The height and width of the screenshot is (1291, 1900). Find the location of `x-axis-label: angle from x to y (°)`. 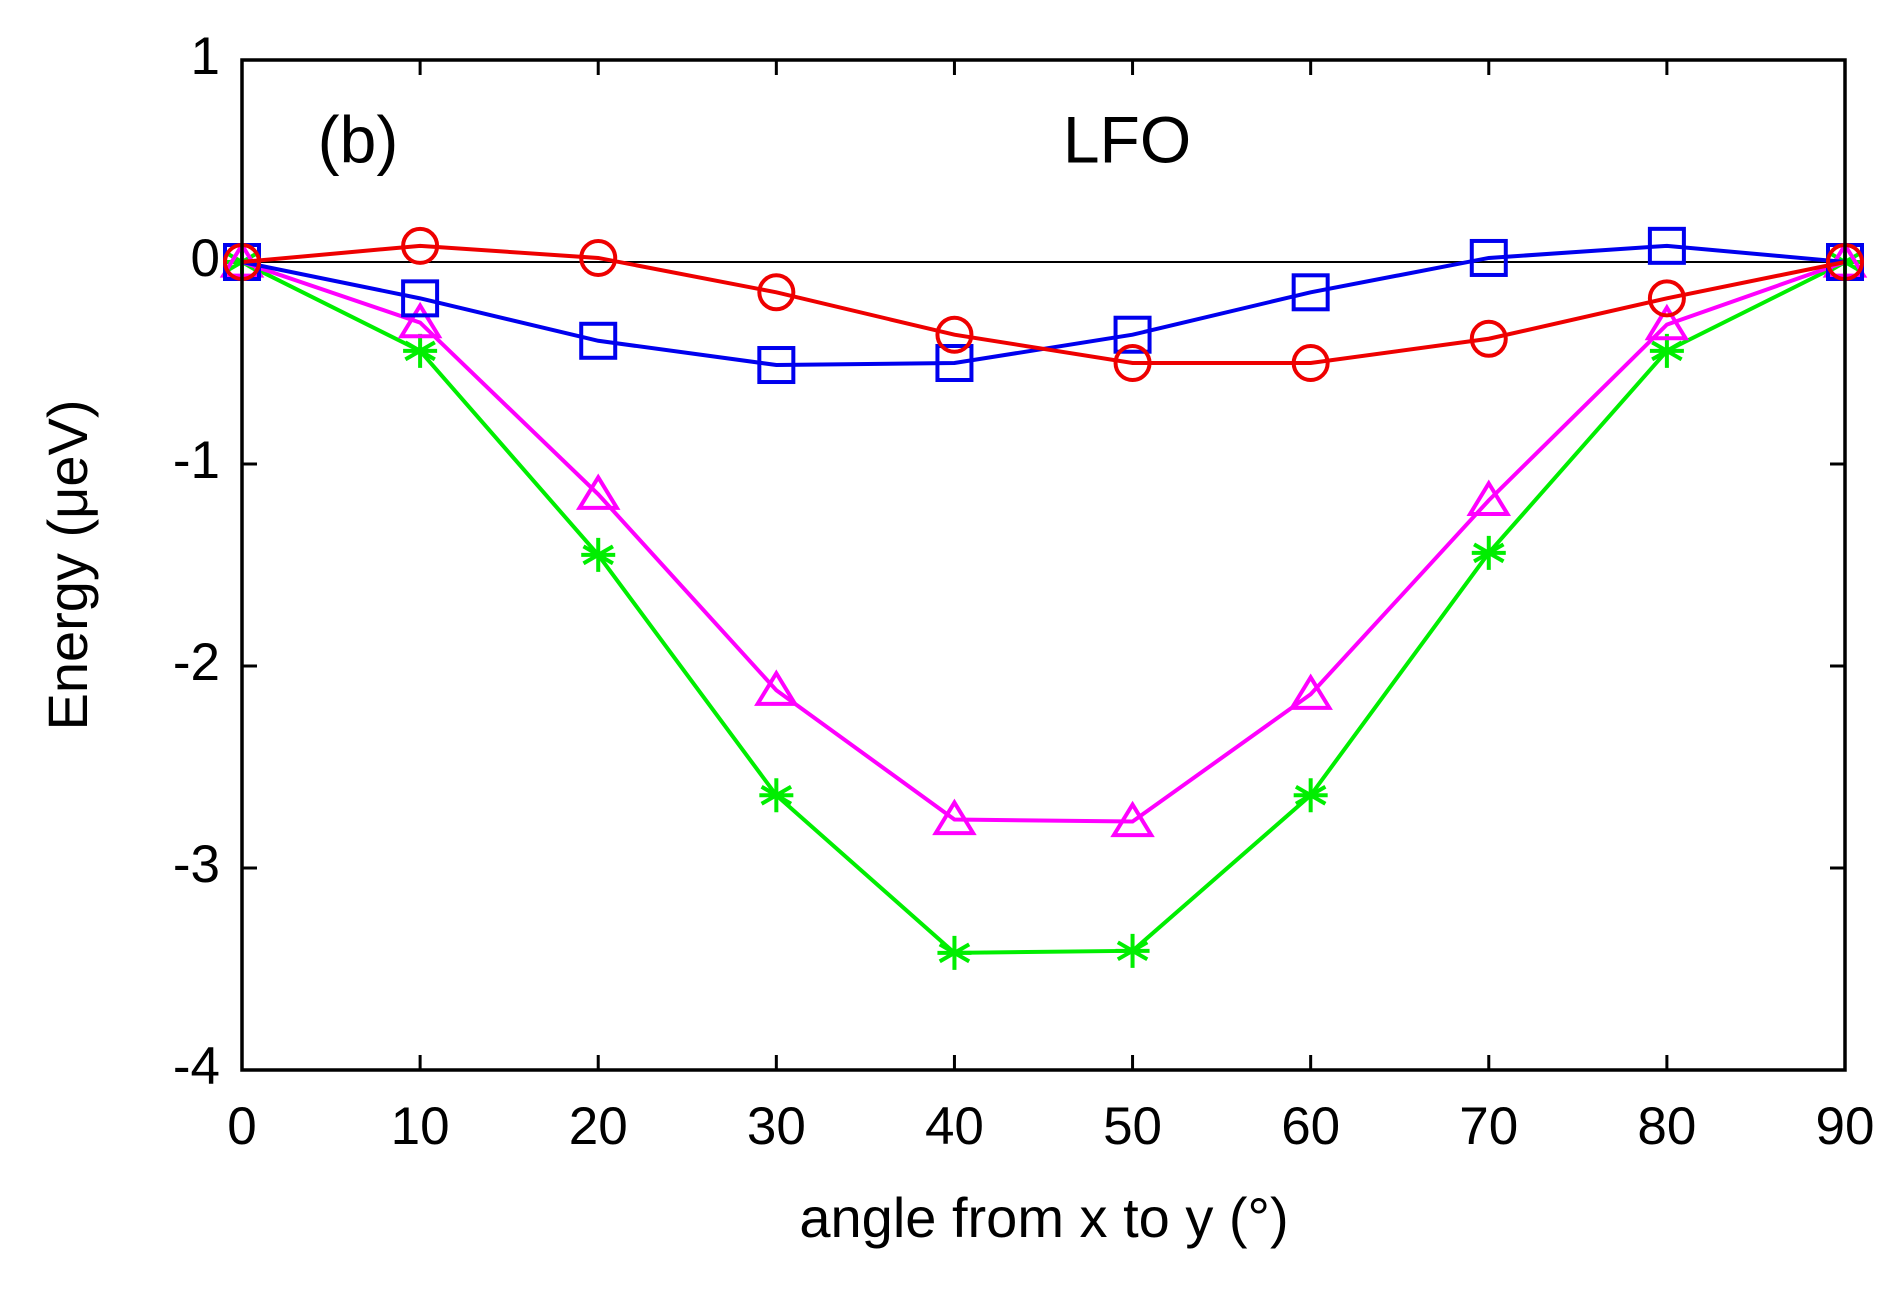

x-axis-label: angle from x to y (°) is located at coordinates (1043, 1217).